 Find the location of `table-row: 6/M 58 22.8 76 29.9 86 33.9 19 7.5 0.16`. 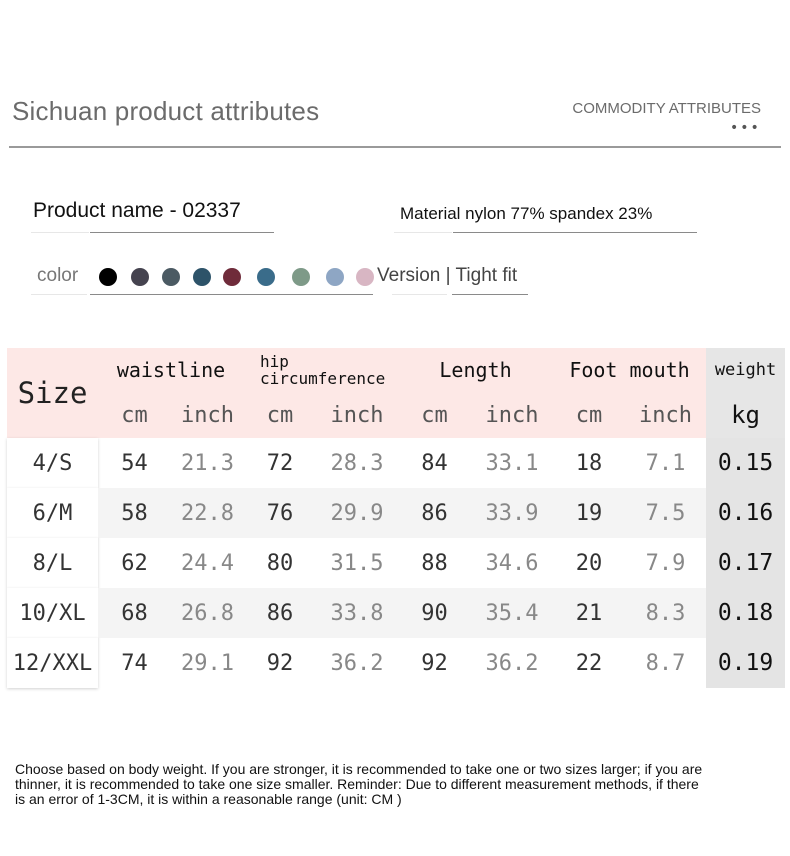

table-row: 6/M 58 22.8 76 29.9 86 33.9 19 7.5 0.16 is located at coordinates (396, 513).